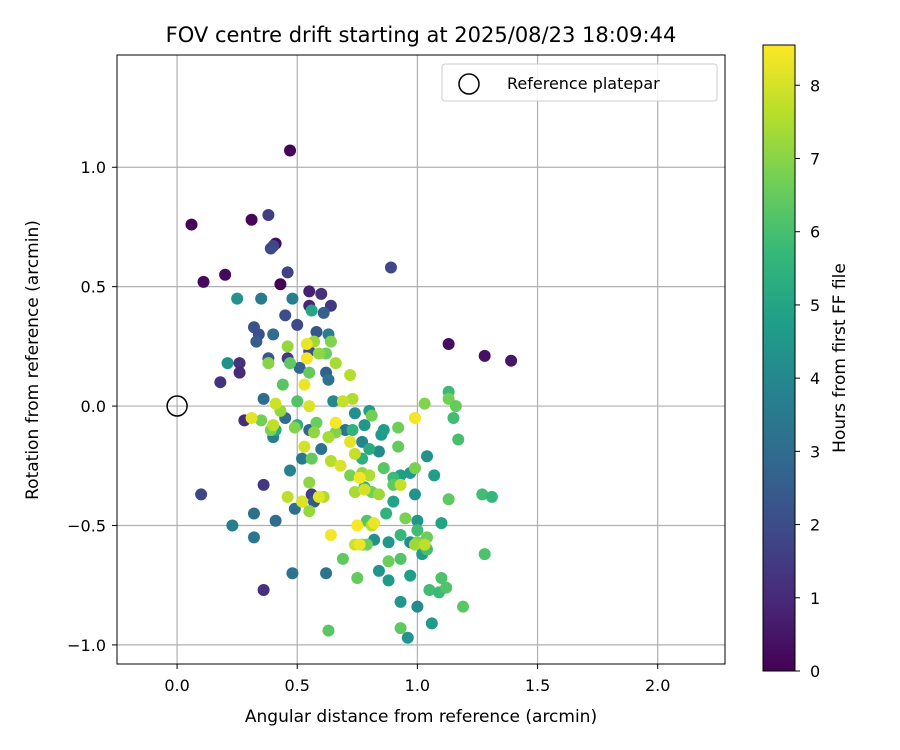  I want to click on colorbar-label: Hours from first FF file, so click(840, 358).